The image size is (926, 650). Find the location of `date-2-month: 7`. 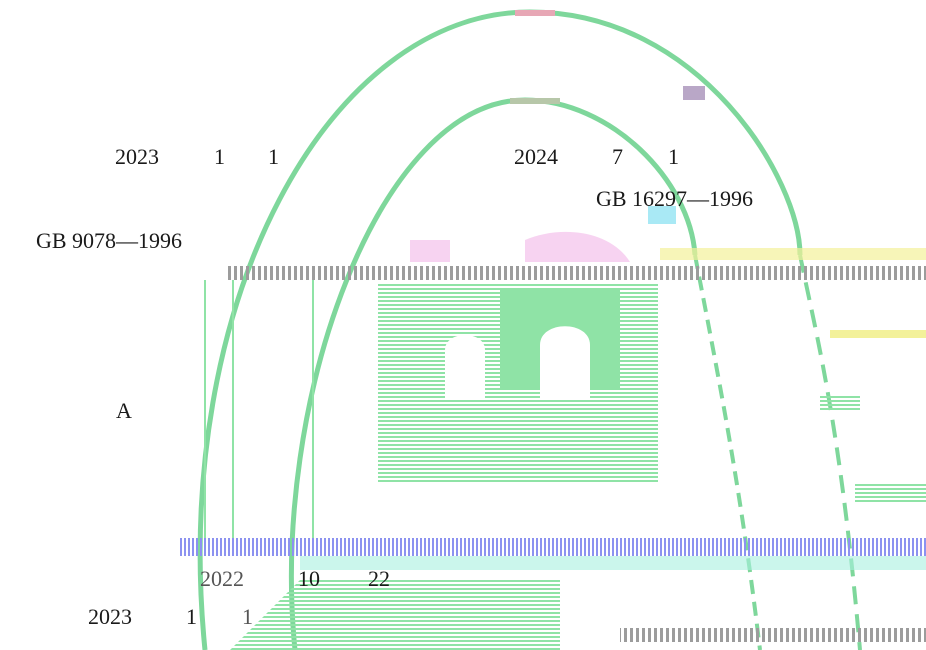

date-2-month: 7 is located at coordinates (617, 156).